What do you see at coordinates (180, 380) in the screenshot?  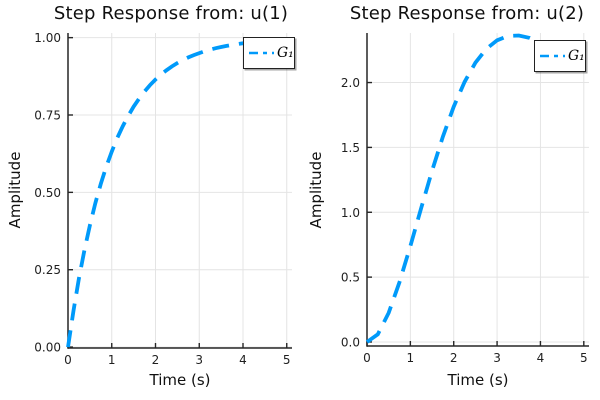 I see `x-axis-label-u1: Time (s)` at bounding box center [180, 380].